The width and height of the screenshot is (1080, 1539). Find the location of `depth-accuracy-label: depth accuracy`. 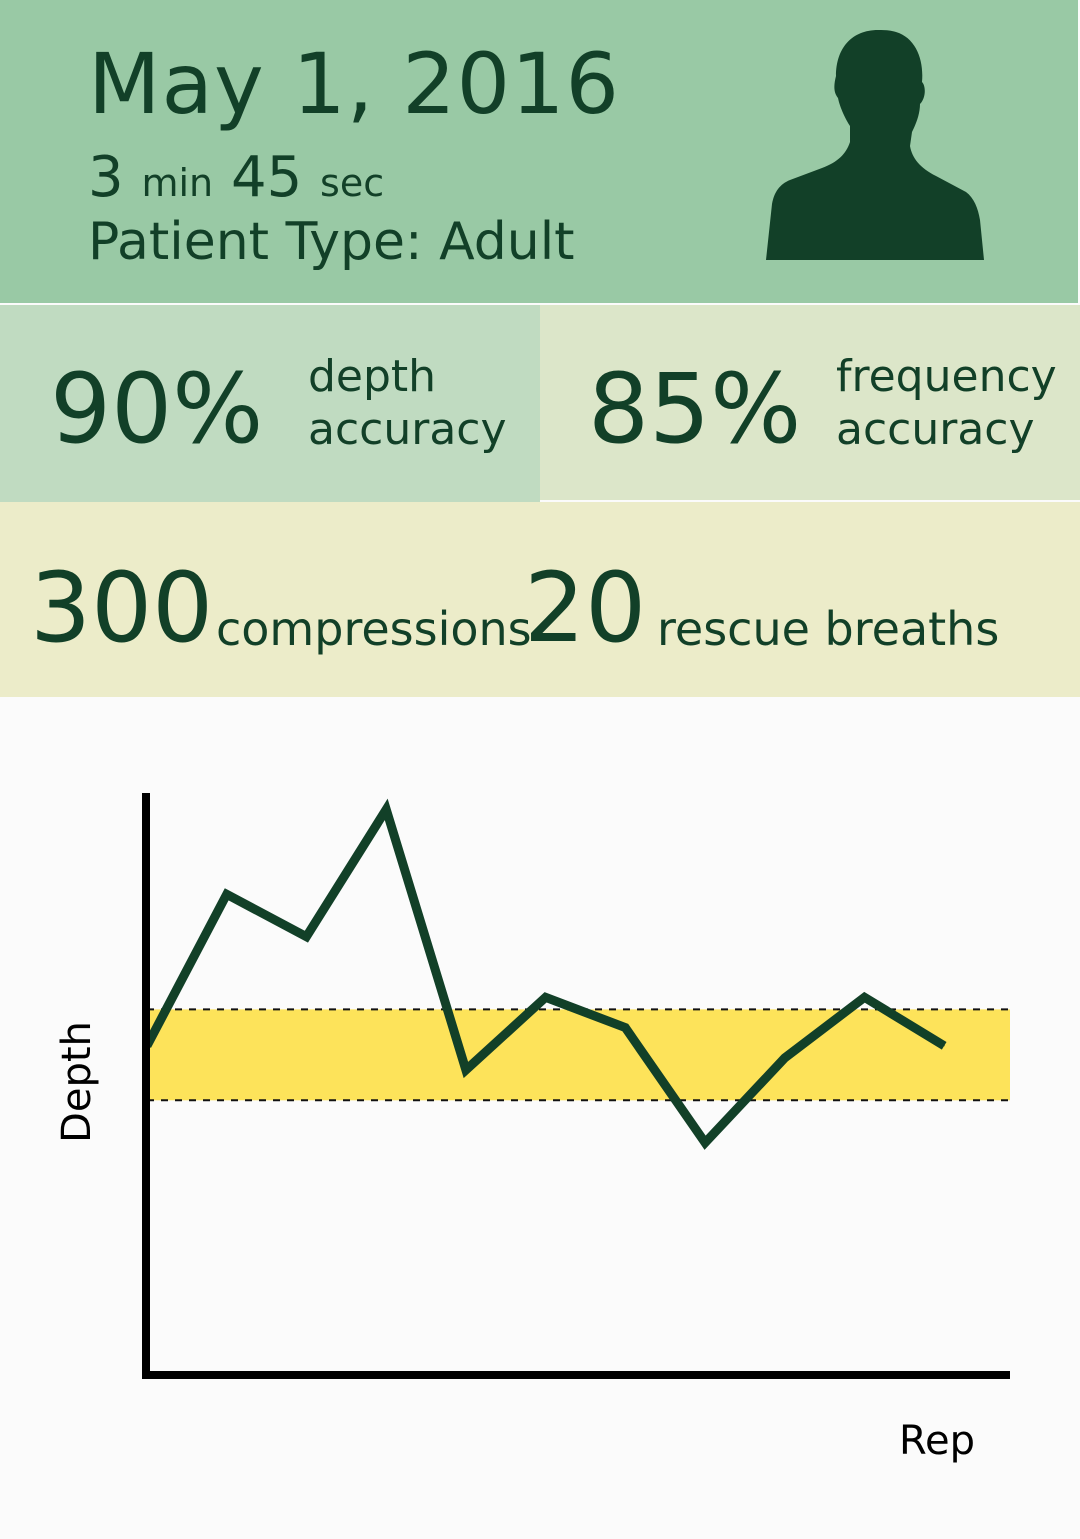

depth-accuracy-label: depth accuracy is located at coordinates (407, 404).